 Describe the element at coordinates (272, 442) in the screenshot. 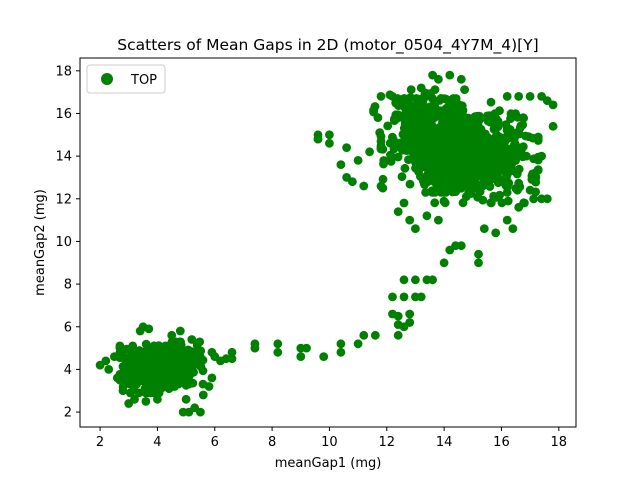

I see `x-tick-label: 8` at that location.